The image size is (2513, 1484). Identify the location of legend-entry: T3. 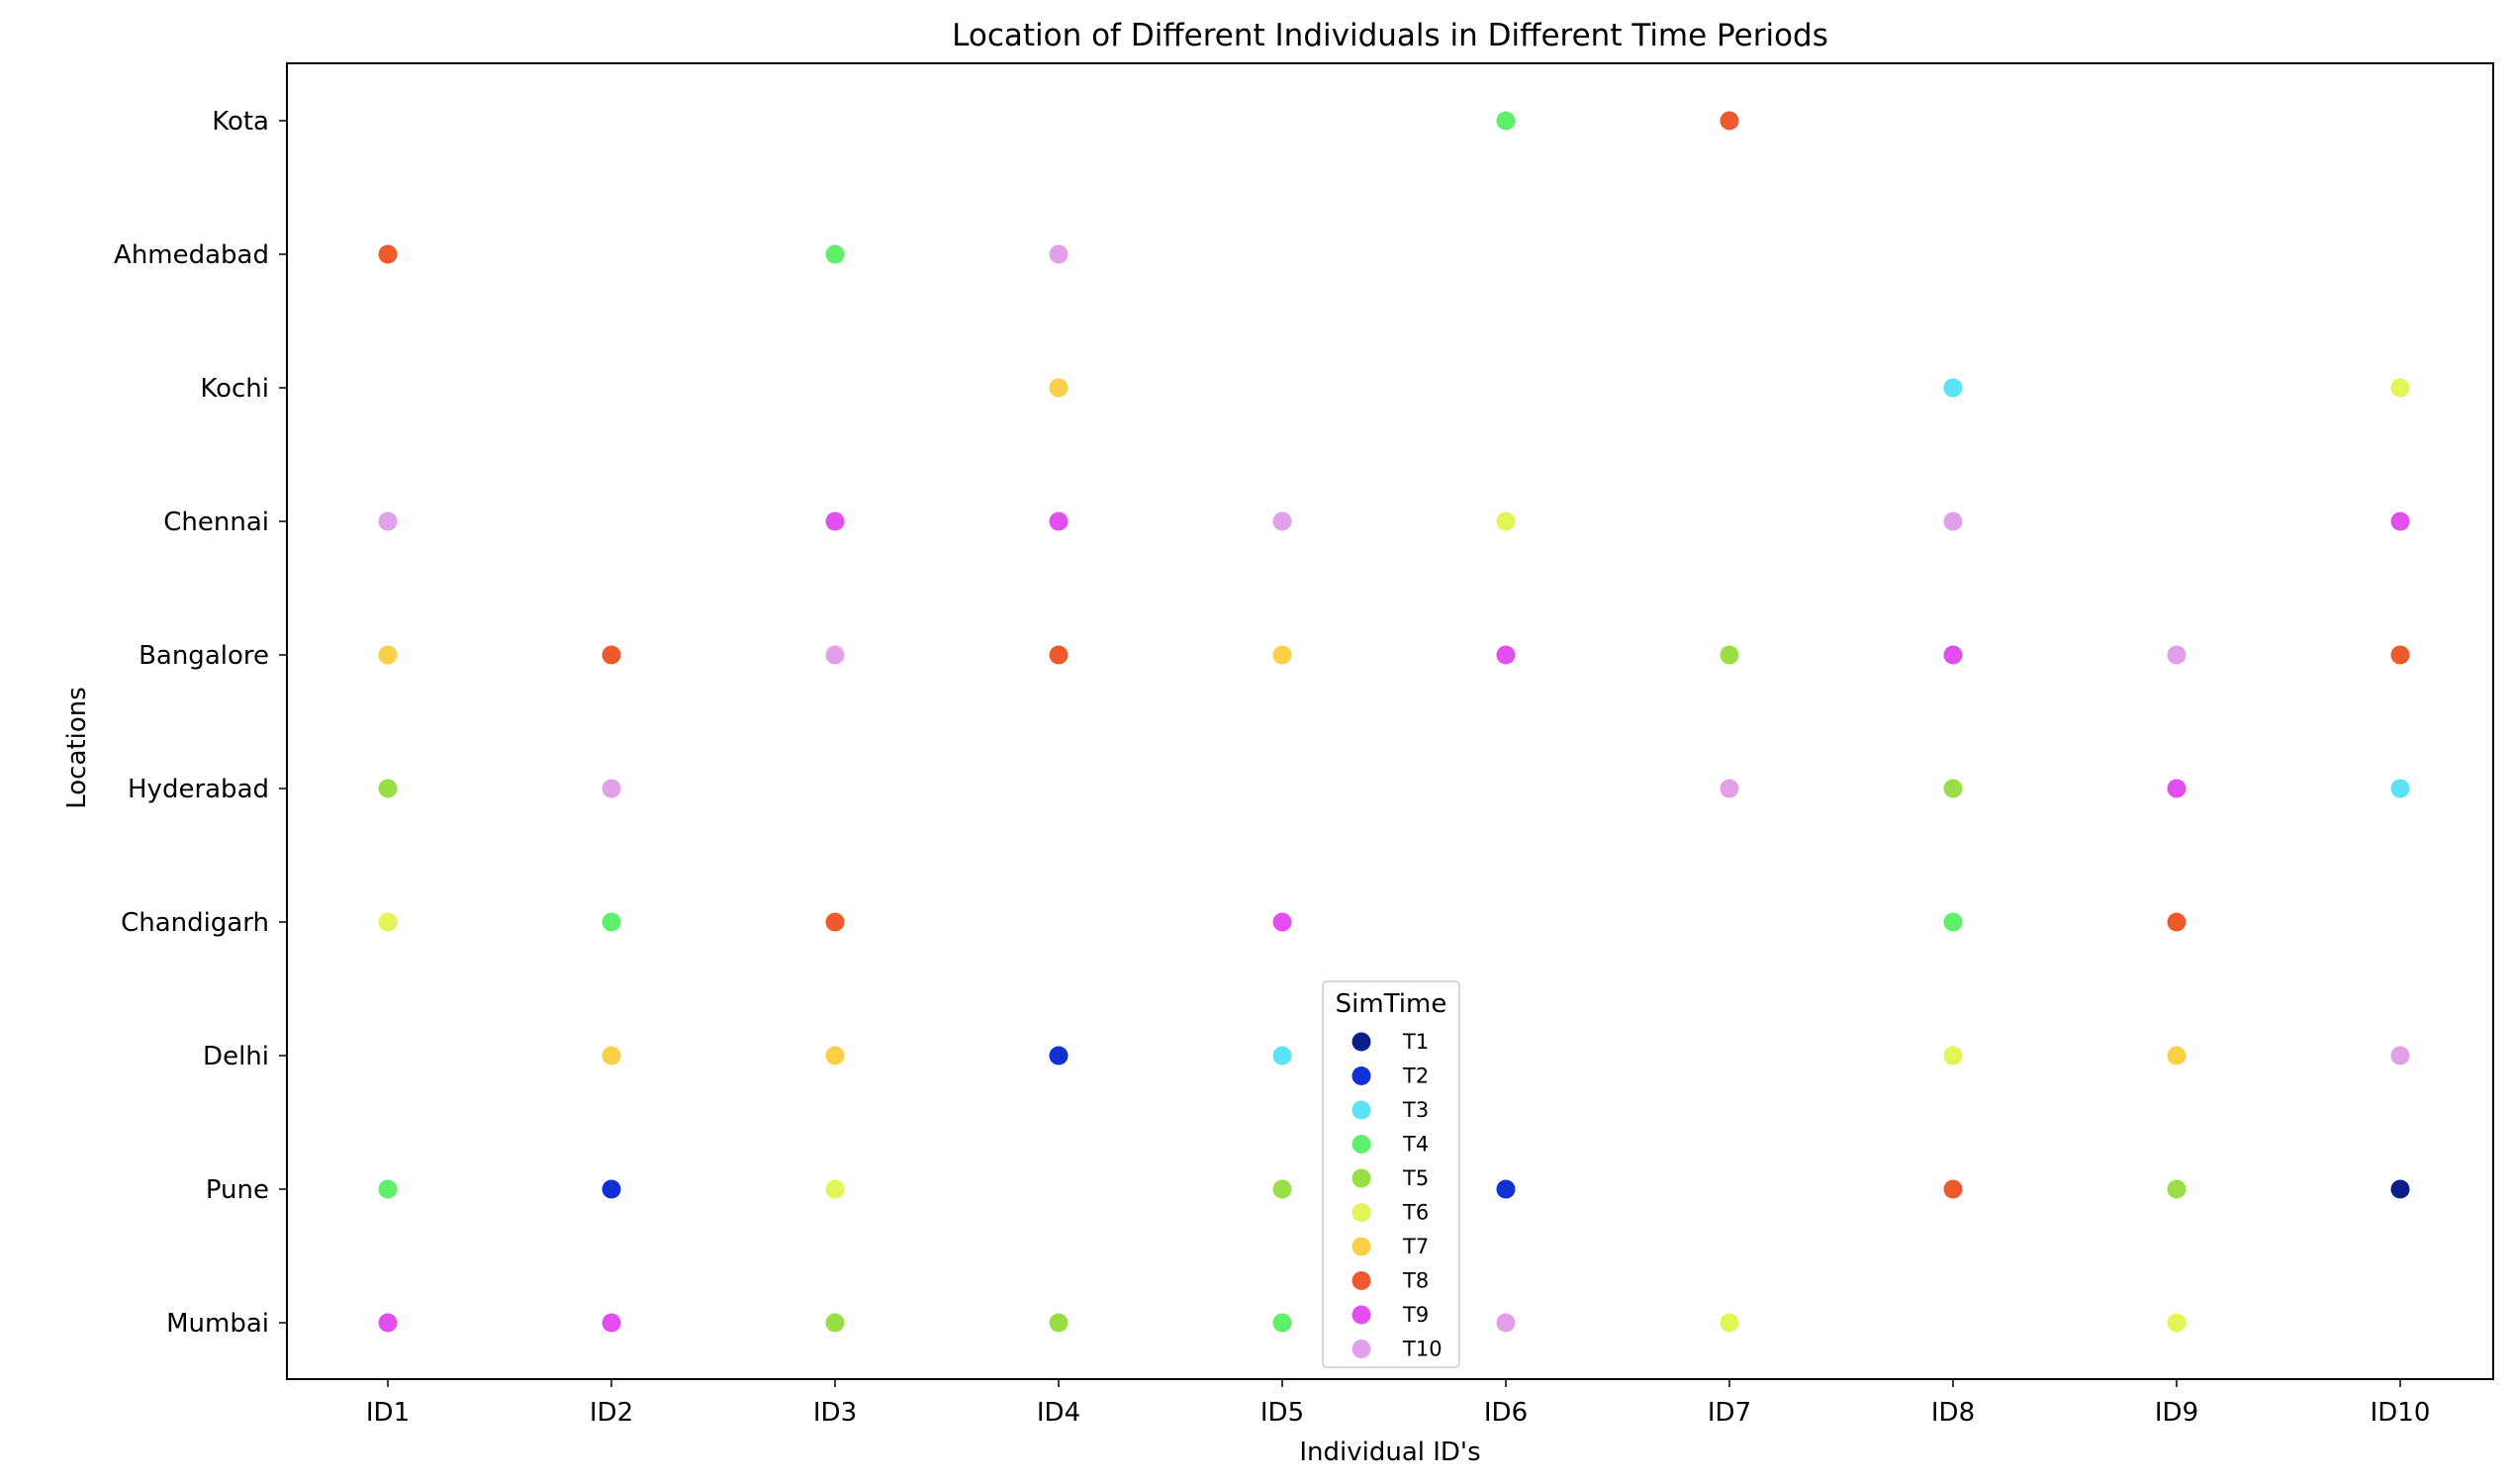
(1415, 1110).